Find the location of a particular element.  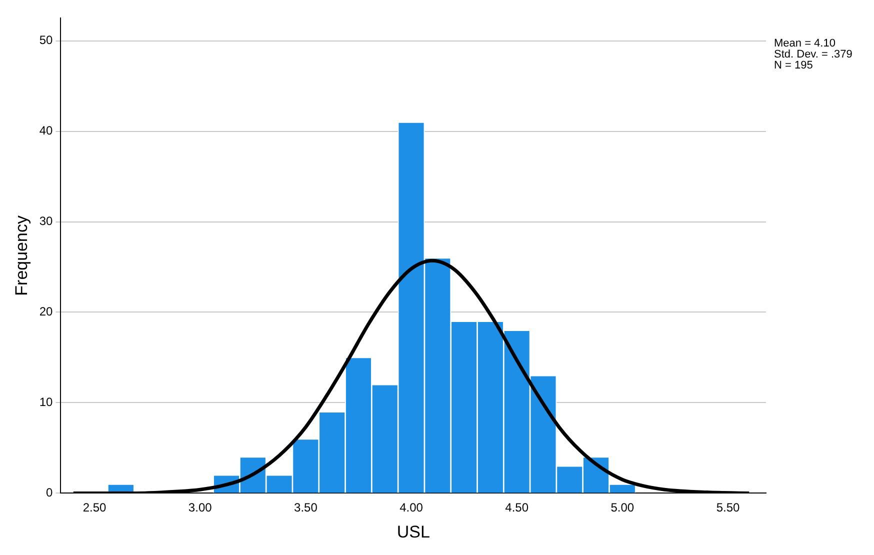

x-tick-label: 2.50 is located at coordinates (94, 507).